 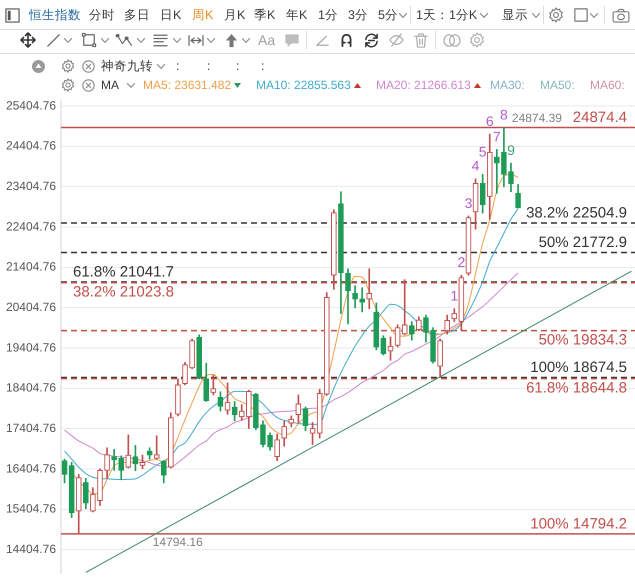 What do you see at coordinates (423, 85) in the screenshot?
I see `text: MA20: 21266.613` at bounding box center [423, 85].